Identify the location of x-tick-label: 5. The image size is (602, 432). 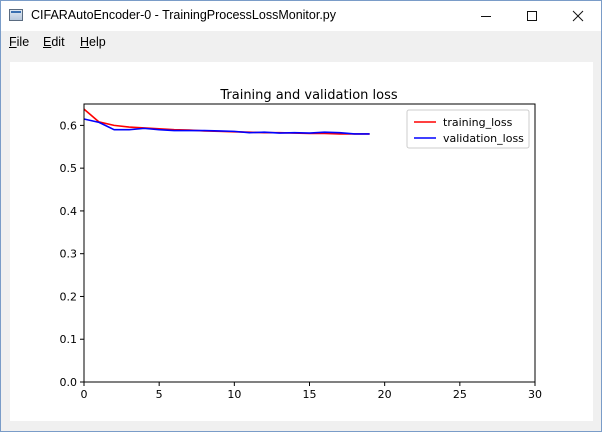
(159, 394).